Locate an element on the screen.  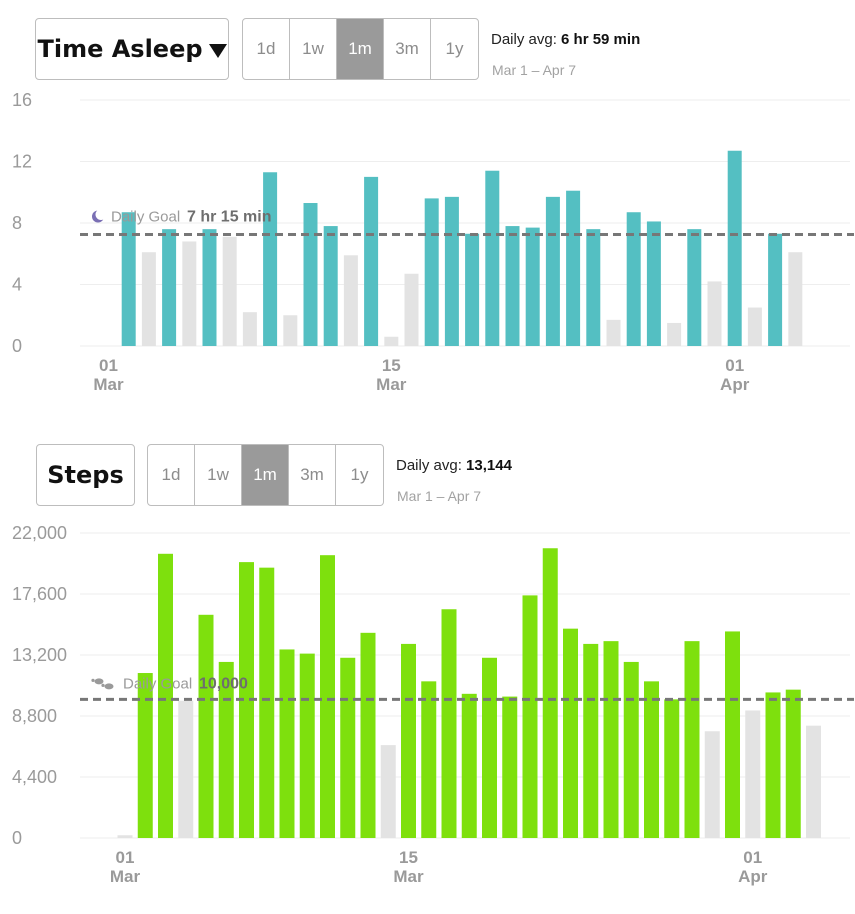
sleep-avg-value: 6 hr 59 min is located at coordinates (601, 39).